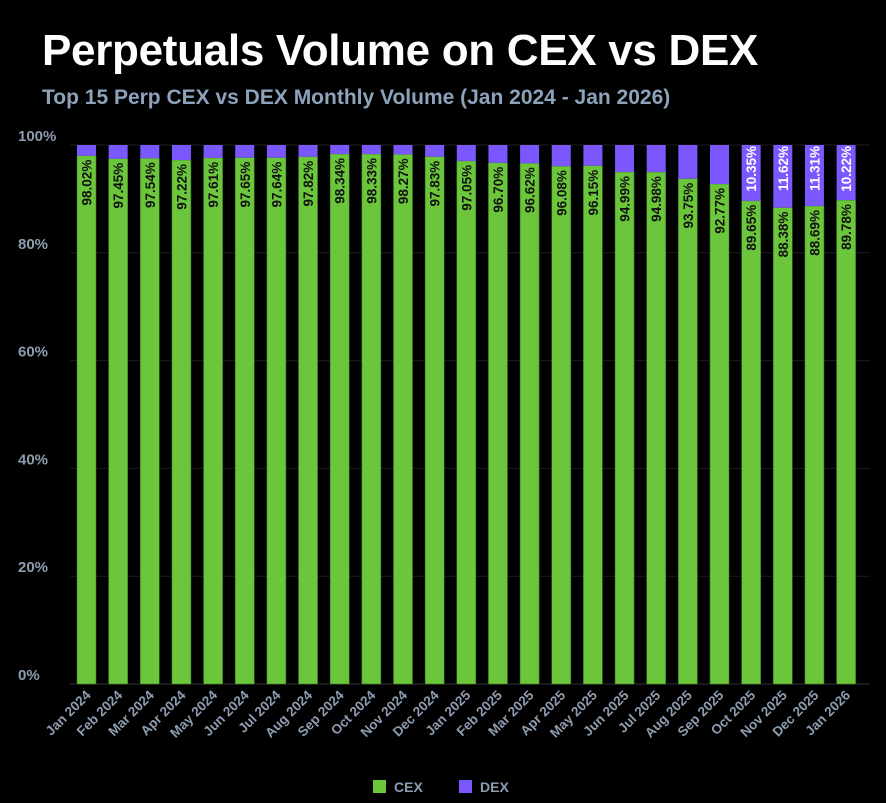 Image resolution: width=886 pixels, height=803 pixels. Describe the element at coordinates (340, 181) in the screenshot. I see `data-label-cex: 98.34%` at that location.